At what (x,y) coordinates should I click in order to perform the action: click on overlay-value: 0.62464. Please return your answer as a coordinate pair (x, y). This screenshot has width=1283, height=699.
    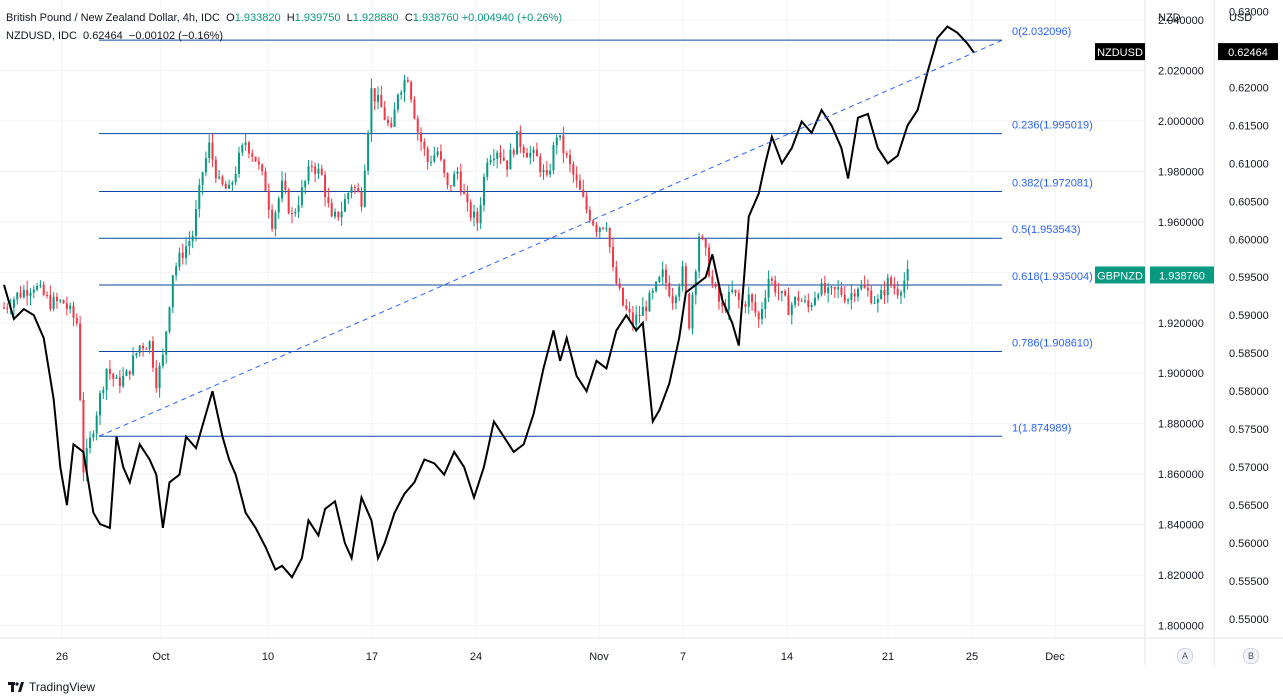
    Looking at the image, I should click on (103, 36).